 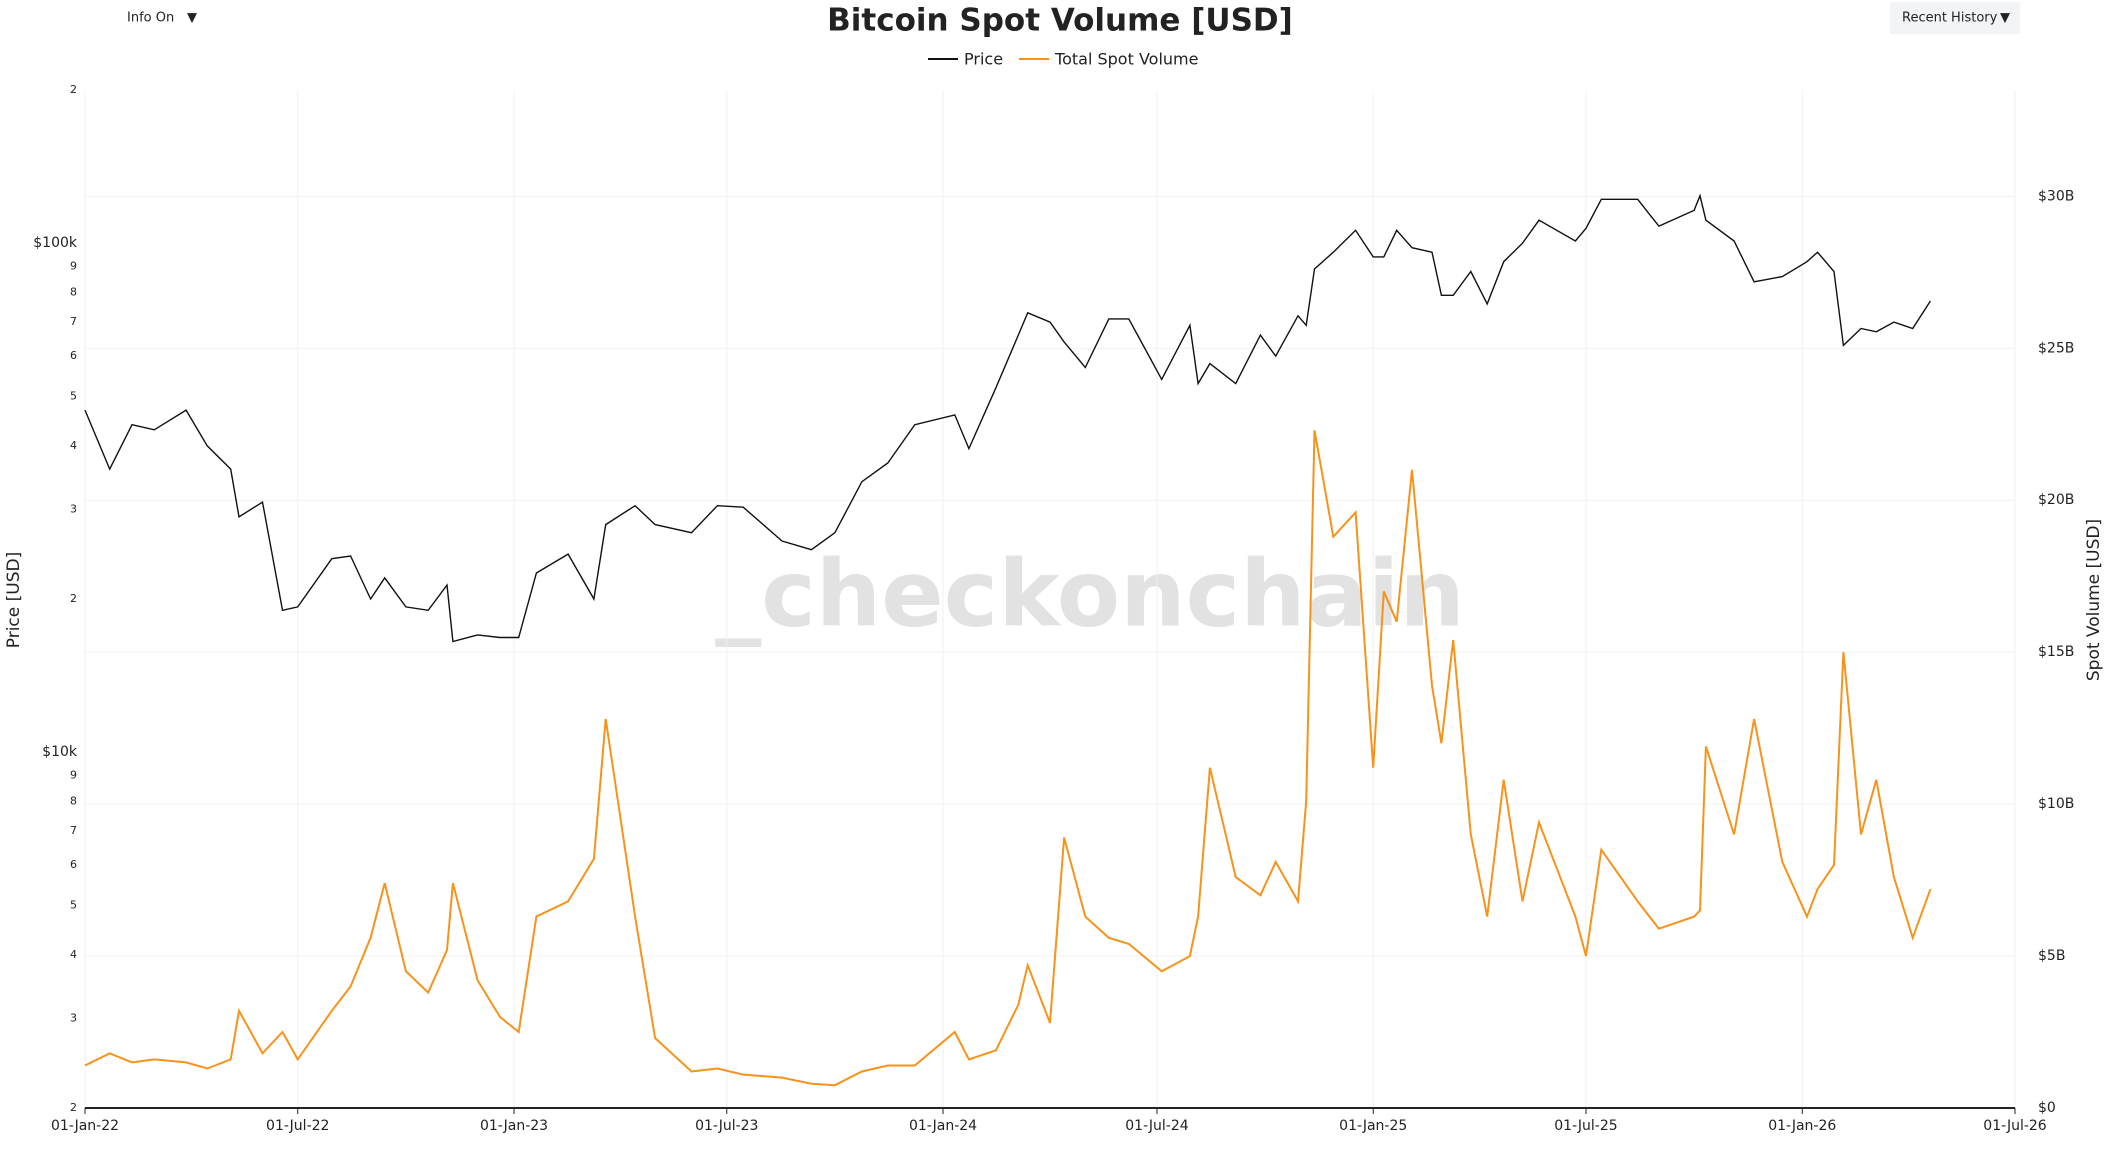 I want to click on watermark: _checkonchain, so click(x=1090, y=593).